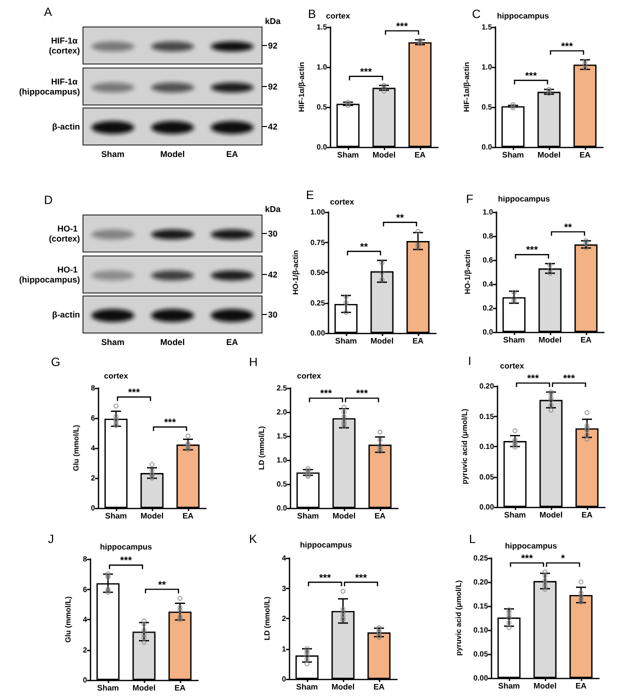  Describe the element at coordinates (49, 274) in the screenshot. I see `category-label: HO-1 (hippocampus)` at that location.